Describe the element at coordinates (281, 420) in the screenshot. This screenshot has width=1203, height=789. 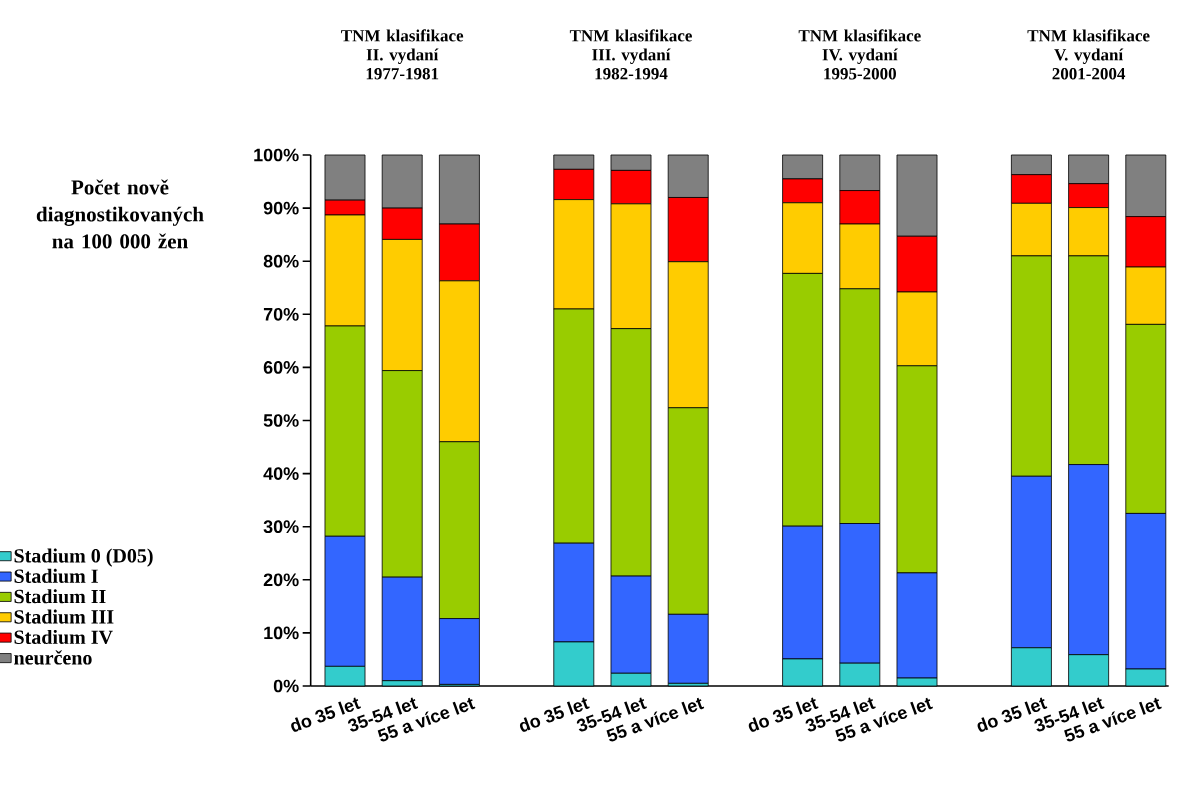
I see `y-tick-label: 50%` at that location.